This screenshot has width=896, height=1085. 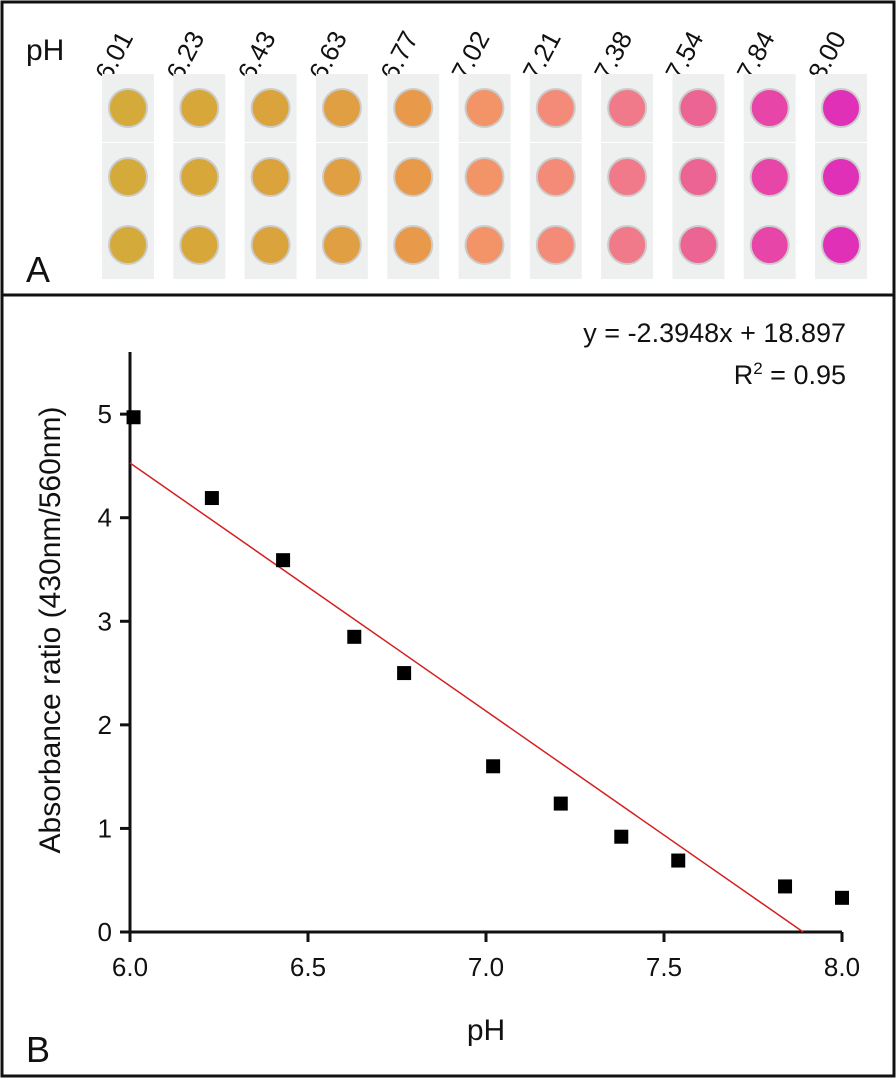 What do you see at coordinates (38, 269) in the screenshot?
I see `panel-label: A` at bounding box center [38, 269].